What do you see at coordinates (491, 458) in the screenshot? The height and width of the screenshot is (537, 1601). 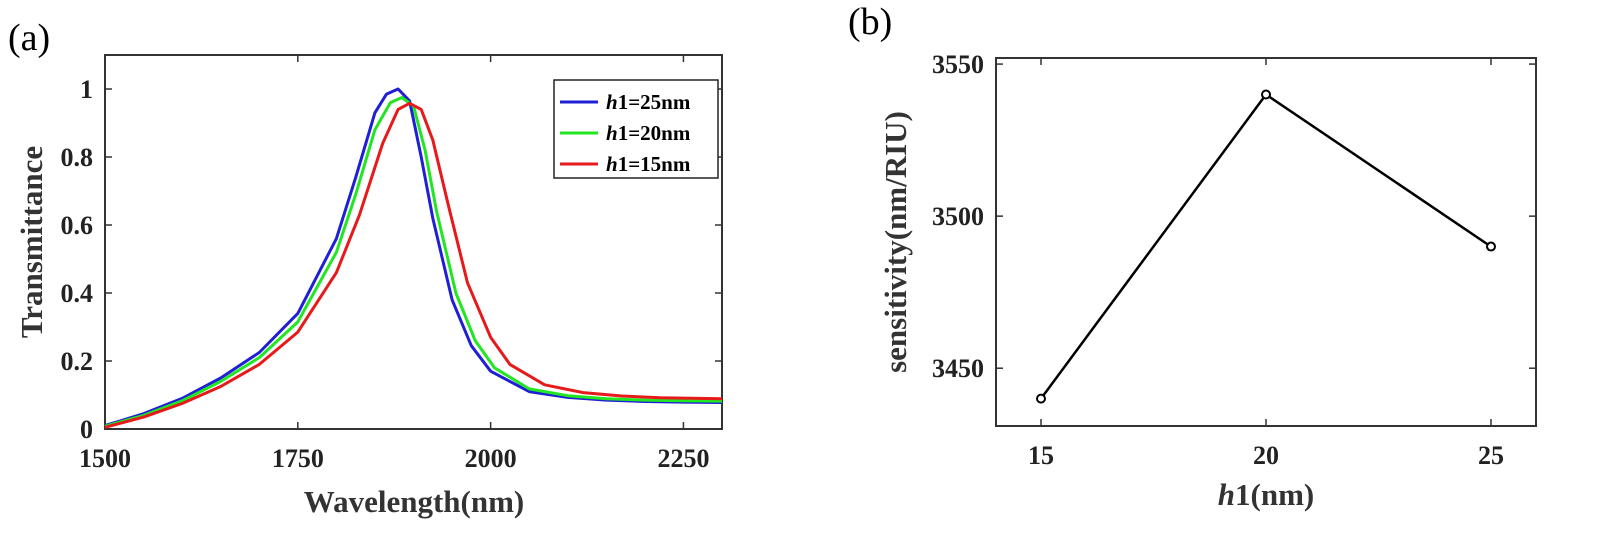 I see `x-tick-label: 2000` at bounding box center [491, 458].